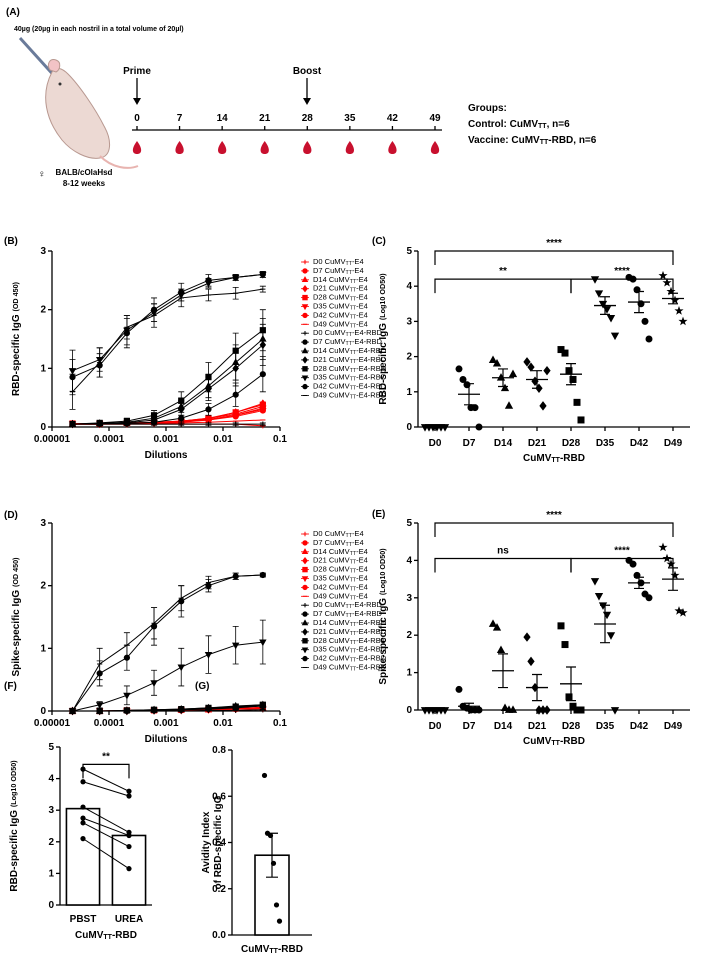 The height and width of the screenshot is (973, 709). I want to click on text-part: D28, so click(321, 640).